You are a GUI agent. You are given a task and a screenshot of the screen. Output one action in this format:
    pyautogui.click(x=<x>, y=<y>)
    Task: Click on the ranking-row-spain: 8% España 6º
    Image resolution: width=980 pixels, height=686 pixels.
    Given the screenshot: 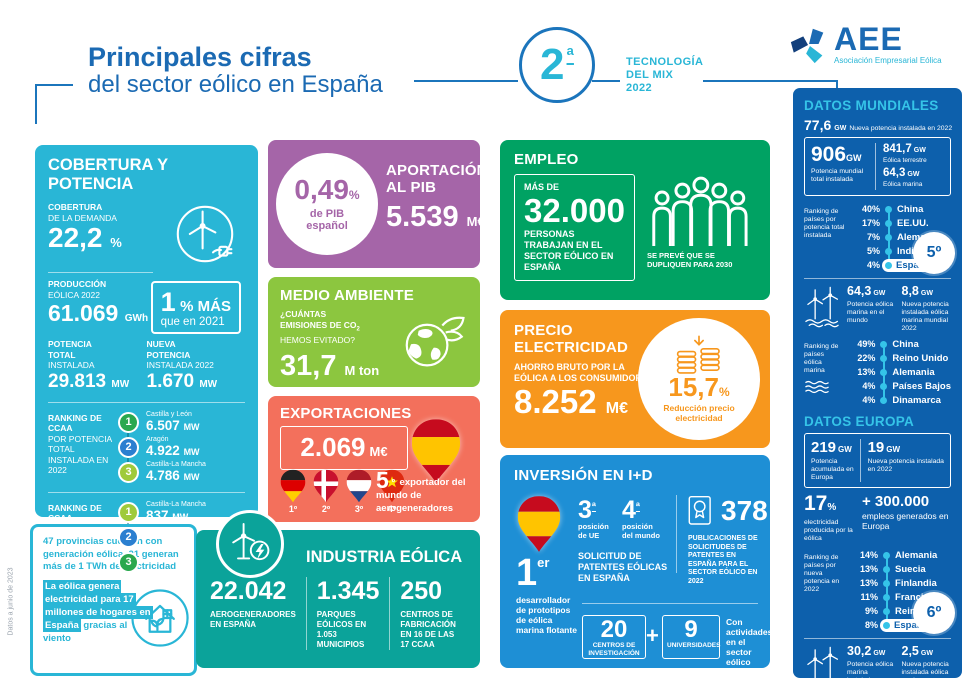 What is the action you would take?
    pyautogui.click(x=901, y=613)
    